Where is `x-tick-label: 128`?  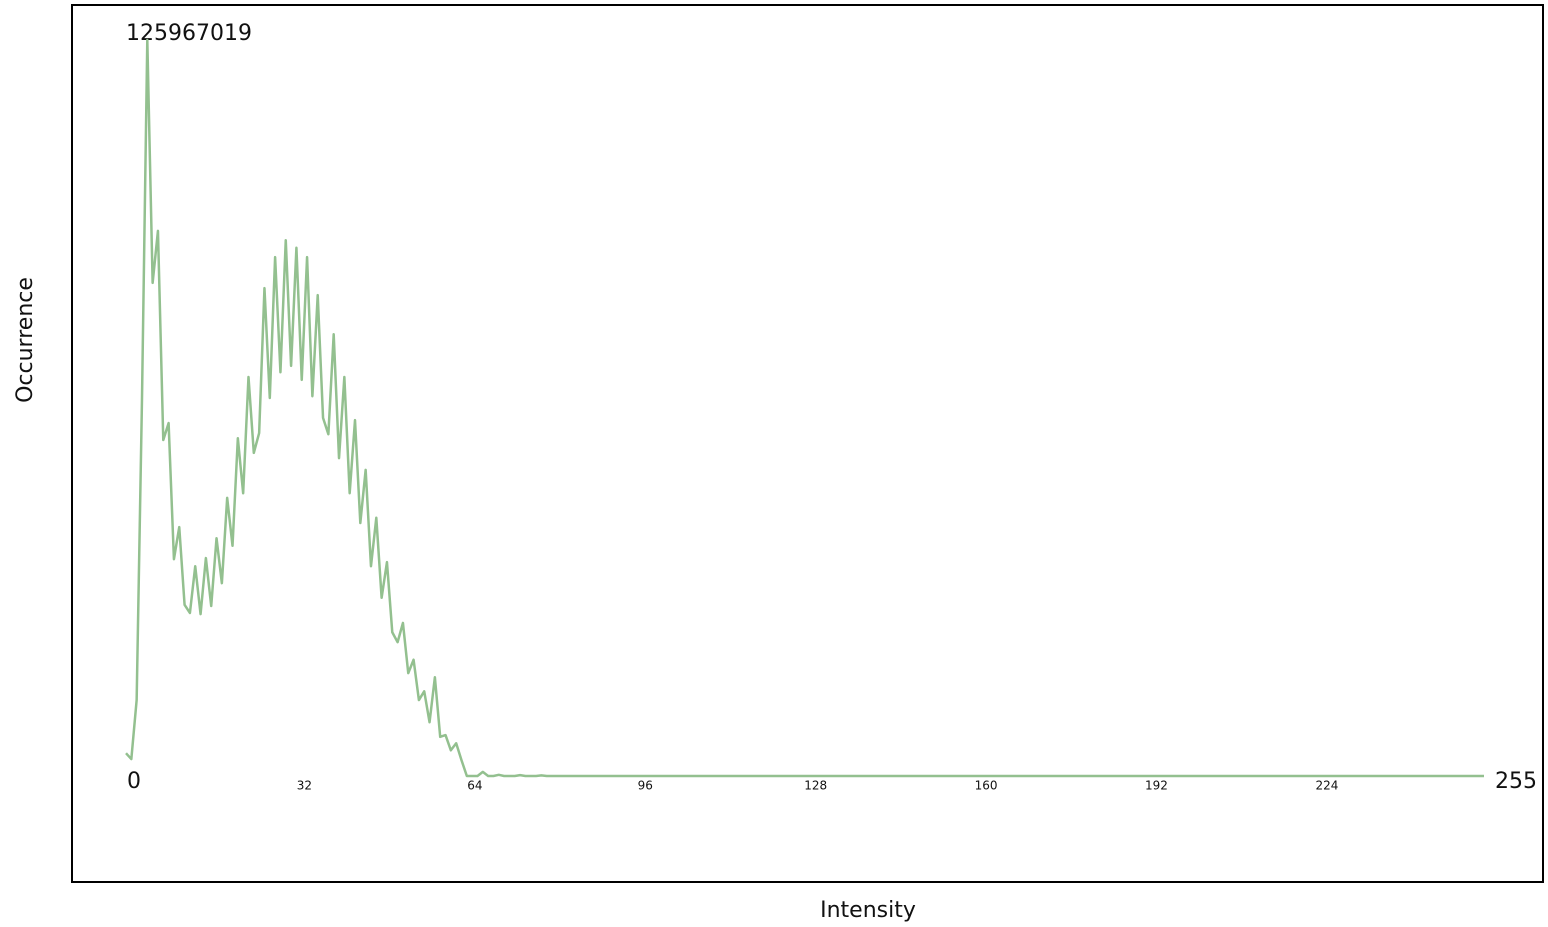 x-tick-label: 128 is located at coordinates (815, 786).